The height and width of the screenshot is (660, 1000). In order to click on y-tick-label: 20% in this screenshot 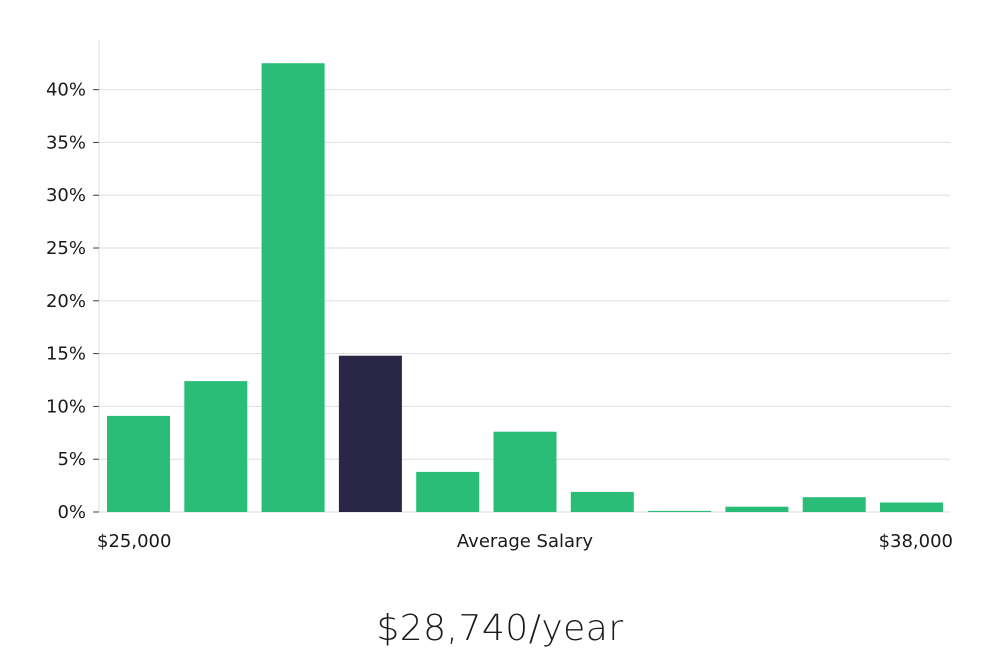, I will do `click(66, 301)`.